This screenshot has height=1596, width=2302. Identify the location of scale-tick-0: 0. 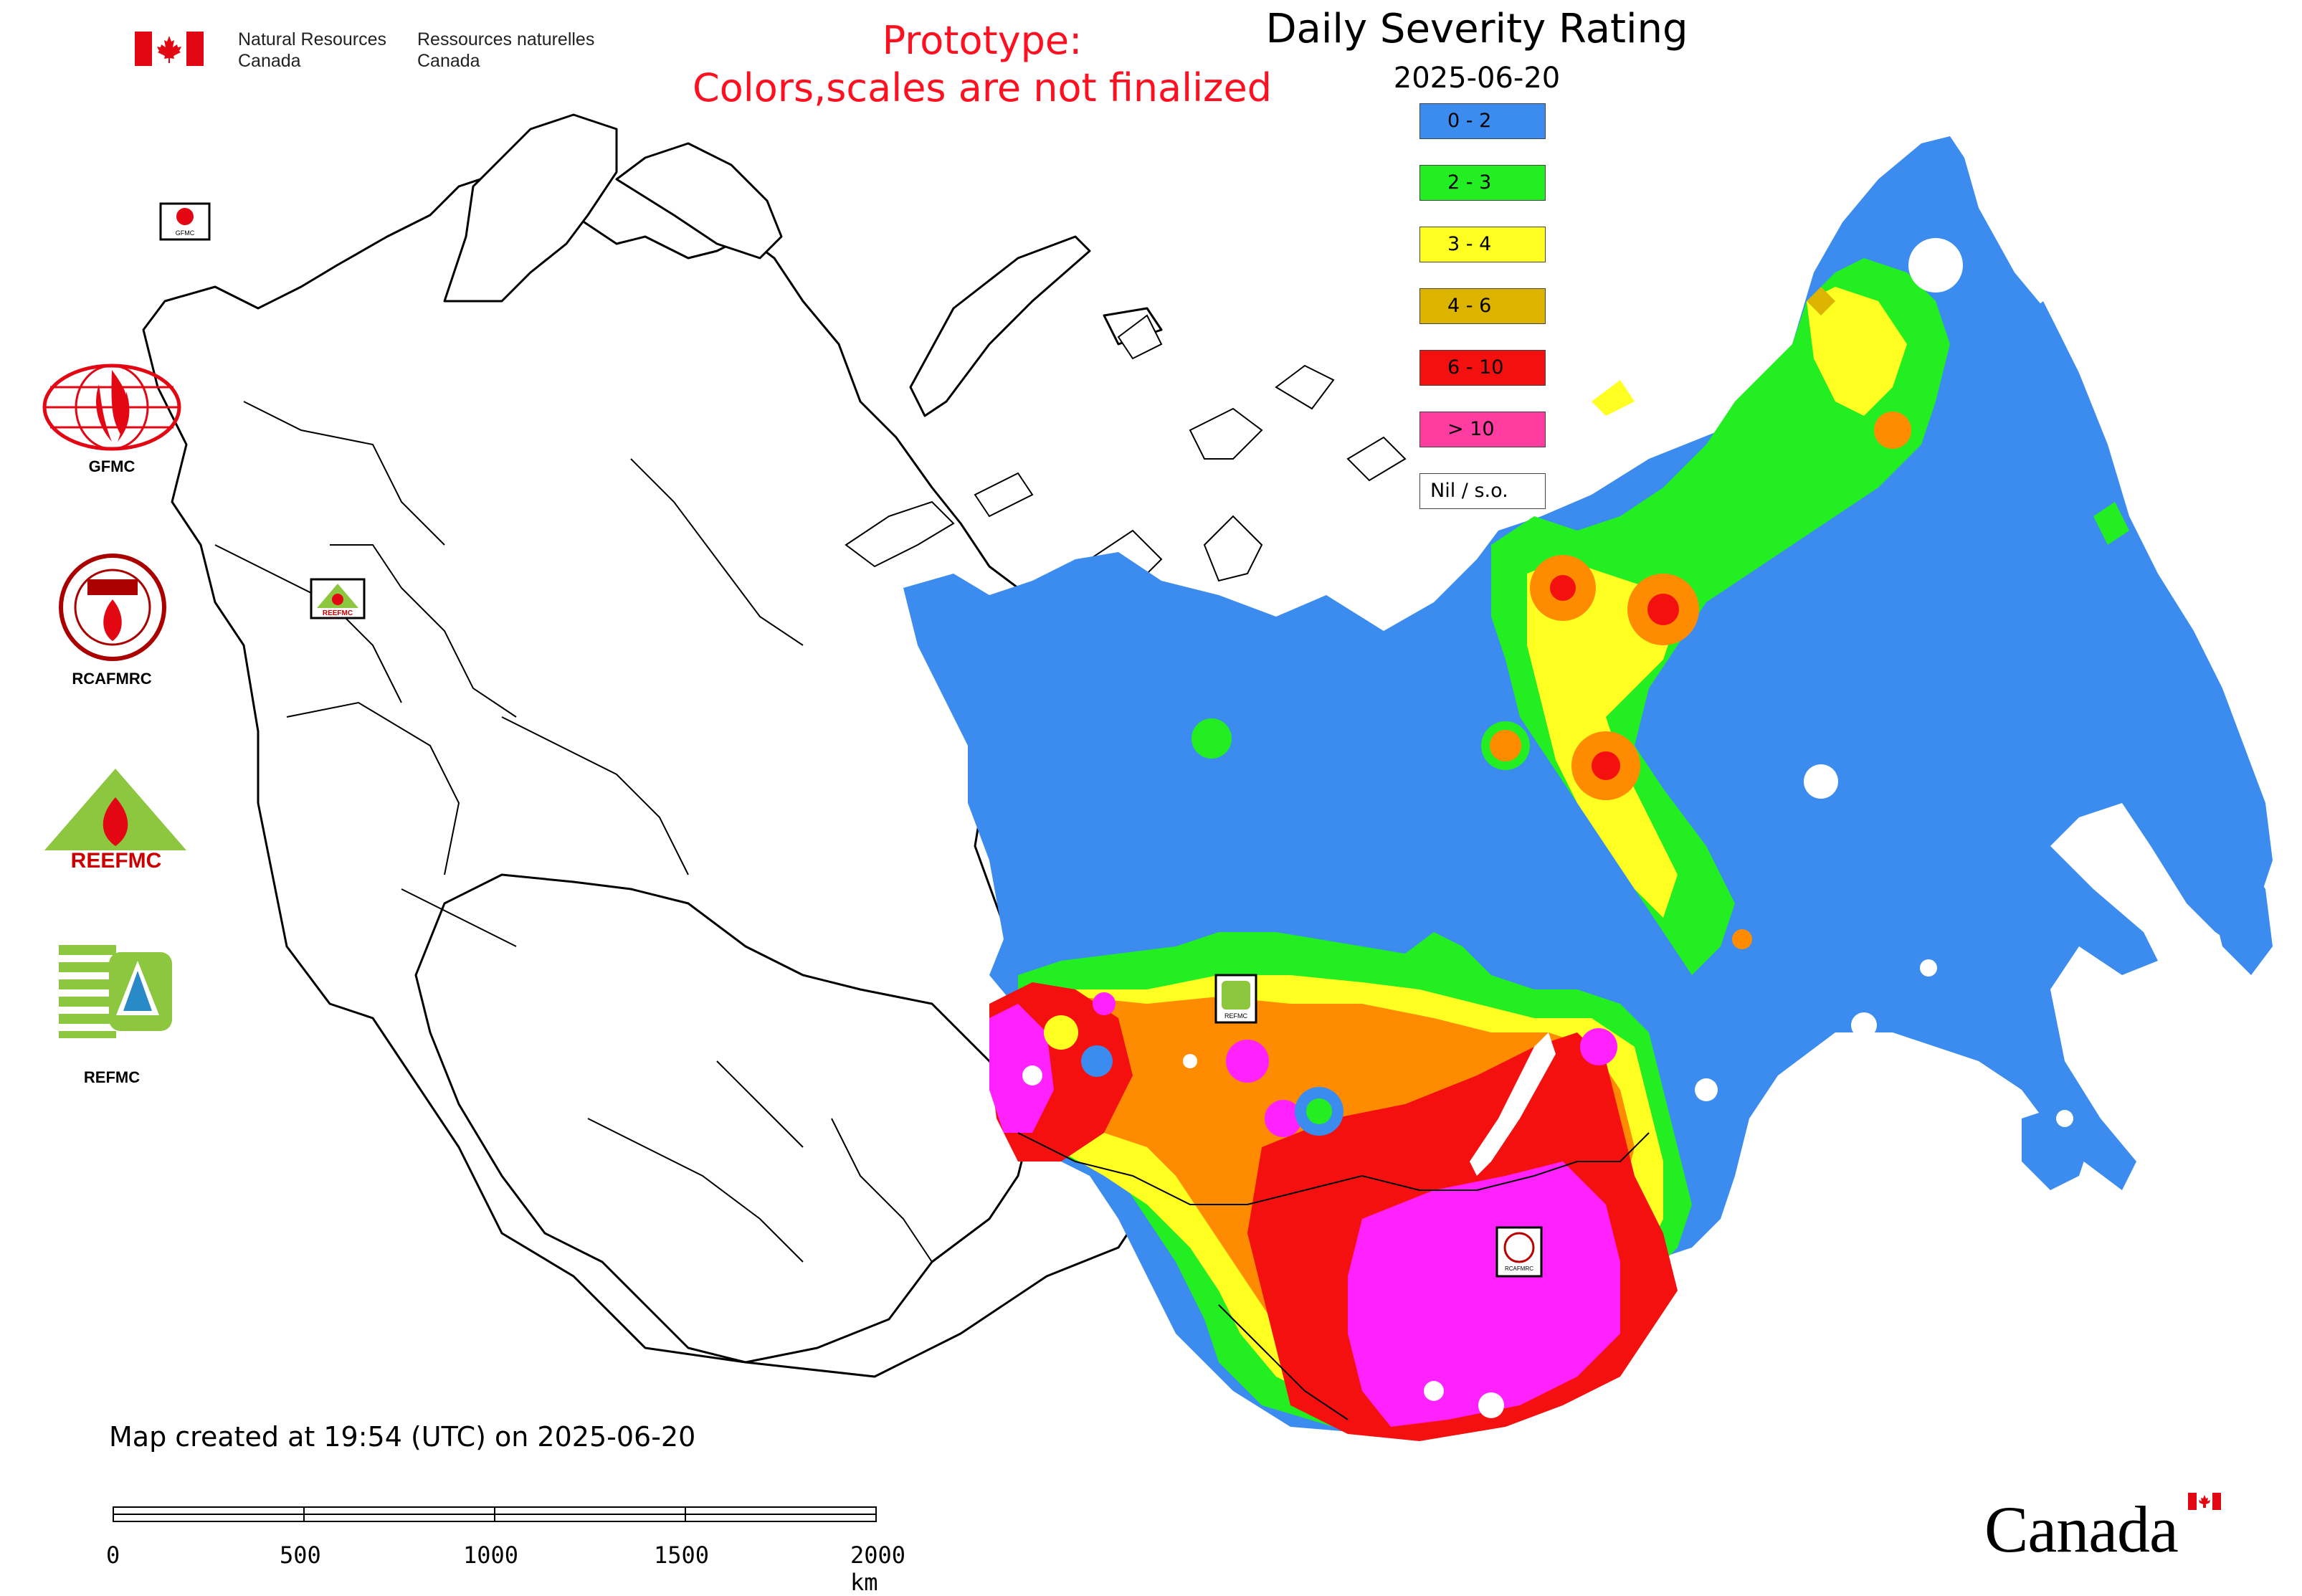
(113, 1555).